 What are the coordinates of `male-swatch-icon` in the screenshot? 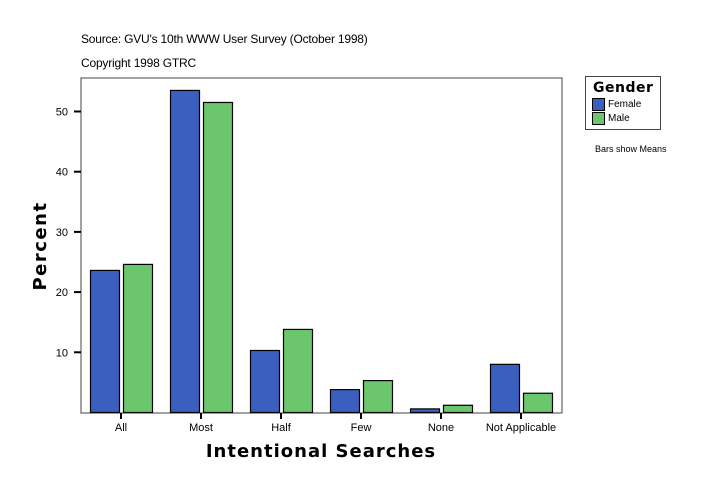 It's located at (598, 118).